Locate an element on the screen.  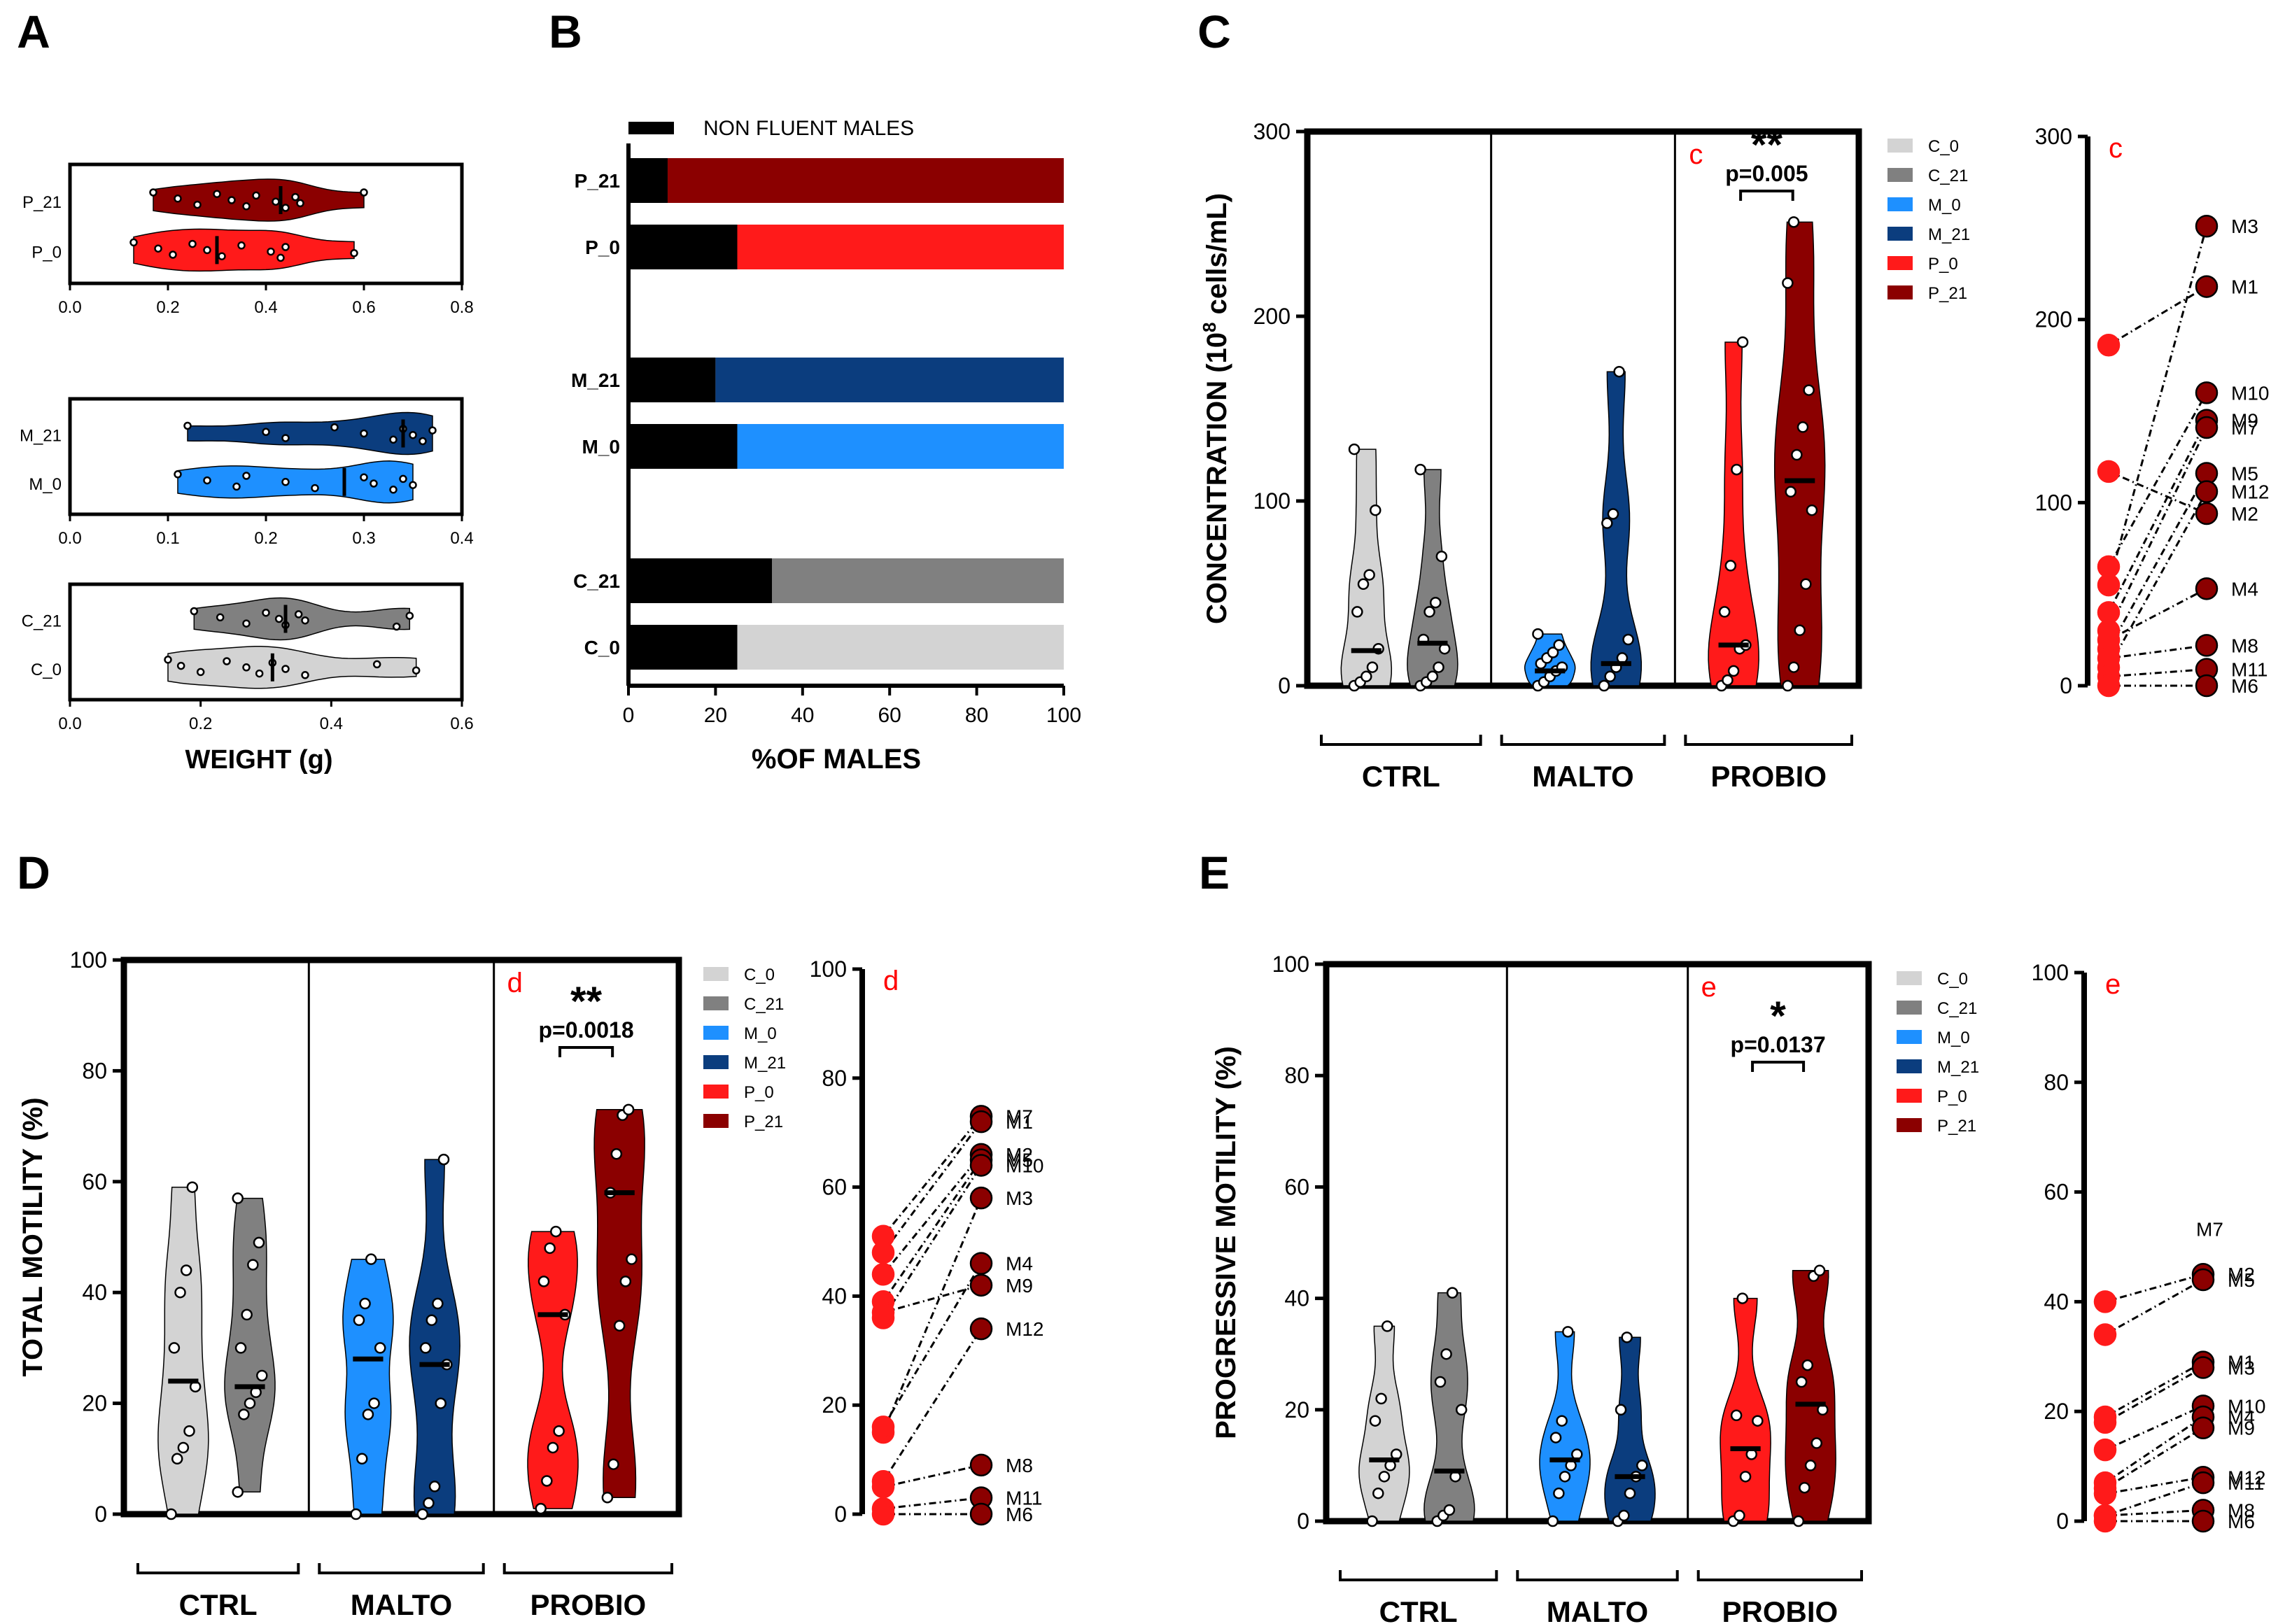
x-tick-label: 0.8 is located at coordinates (461, 307).